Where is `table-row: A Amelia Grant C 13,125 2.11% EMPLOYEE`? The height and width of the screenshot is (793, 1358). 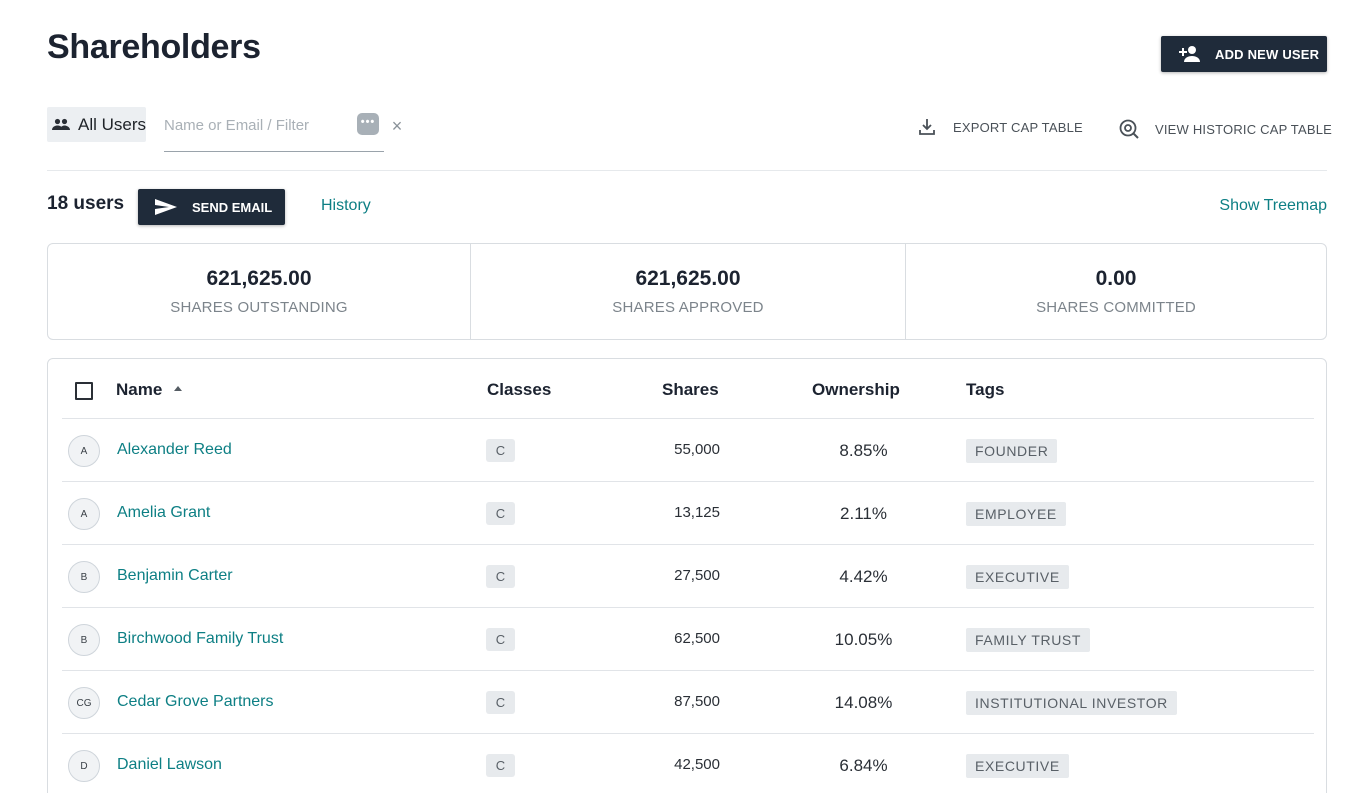
table-row: A Amelia Grant C 13,125 2.11% EMPLOYEE is located at coordinates (688, 513).